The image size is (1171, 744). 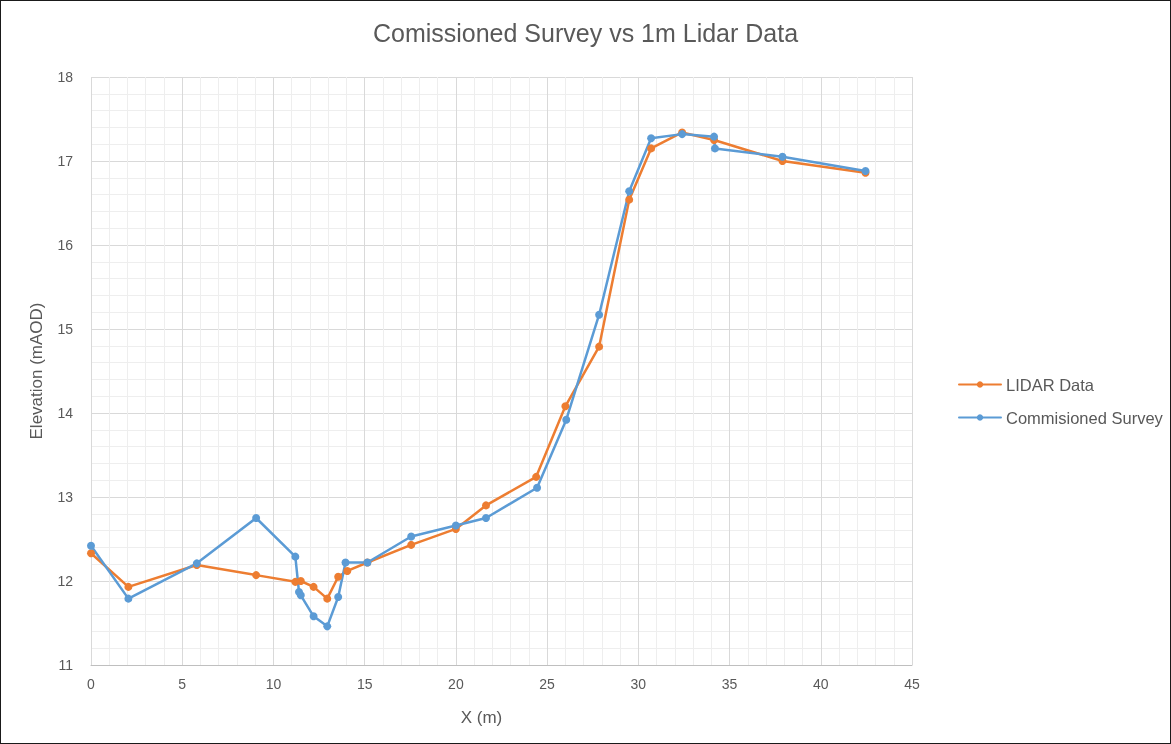 What do you see at coordinates (66, 665) in the screenshot?
I see `y-tick-label: 11` at bounding box center [66, 665].